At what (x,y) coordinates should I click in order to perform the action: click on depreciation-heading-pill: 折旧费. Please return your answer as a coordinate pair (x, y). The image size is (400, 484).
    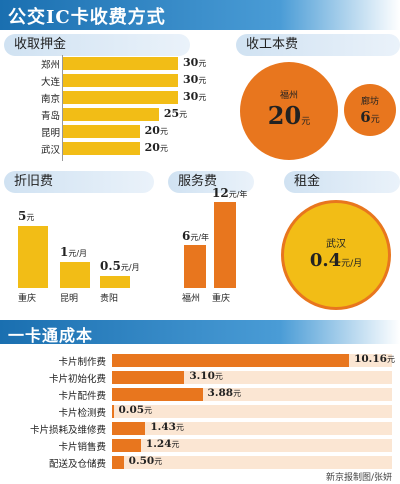
    Looking at the image, I should click on (79, 182).